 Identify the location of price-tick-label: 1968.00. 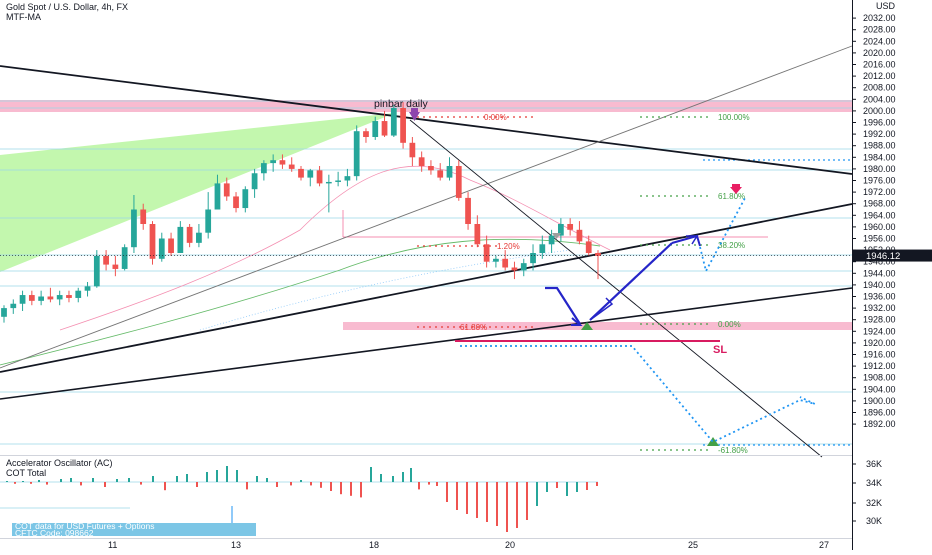
(879, 204).